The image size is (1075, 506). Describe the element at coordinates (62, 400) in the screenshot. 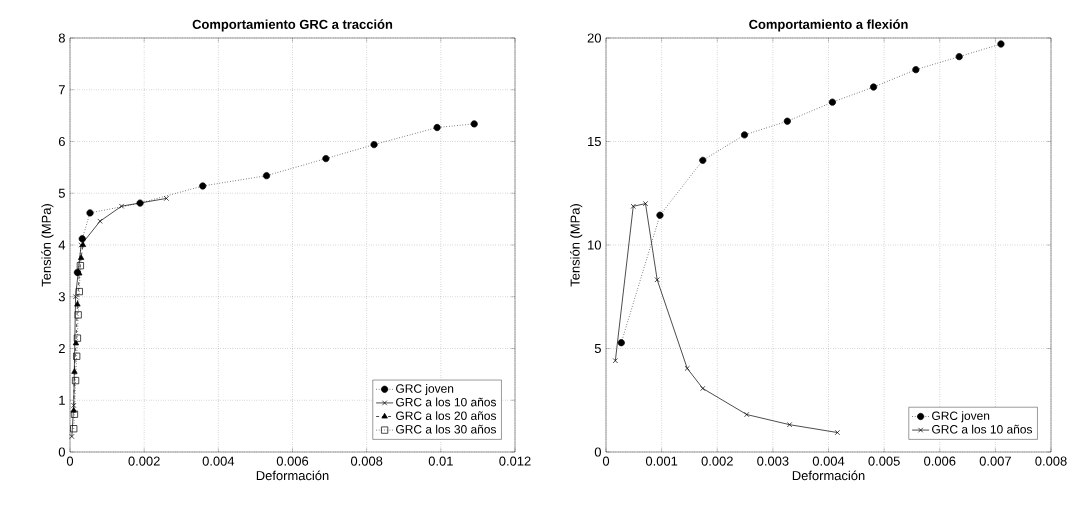

I see `y-tick-label: 1` at that location.